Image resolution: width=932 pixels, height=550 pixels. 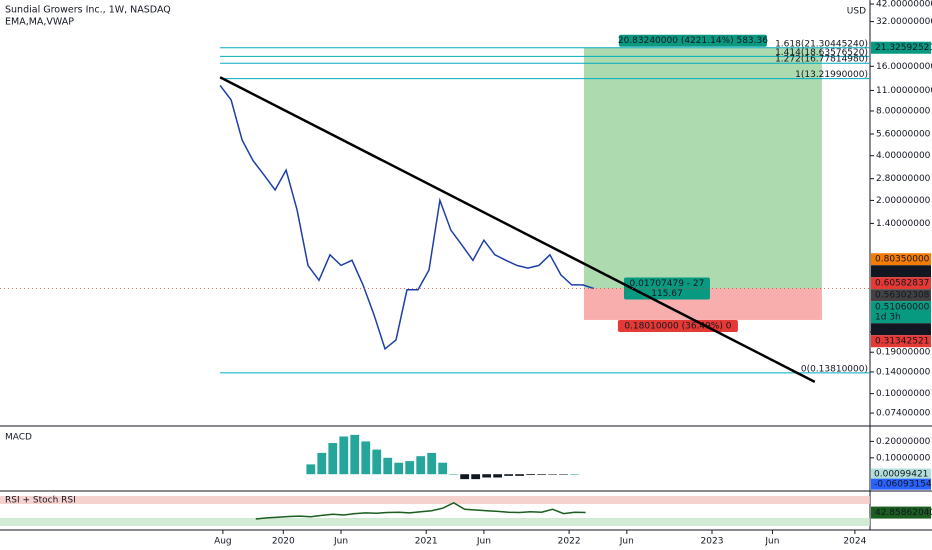 I want to click on target-label-bg, so click(x=692, y=40).